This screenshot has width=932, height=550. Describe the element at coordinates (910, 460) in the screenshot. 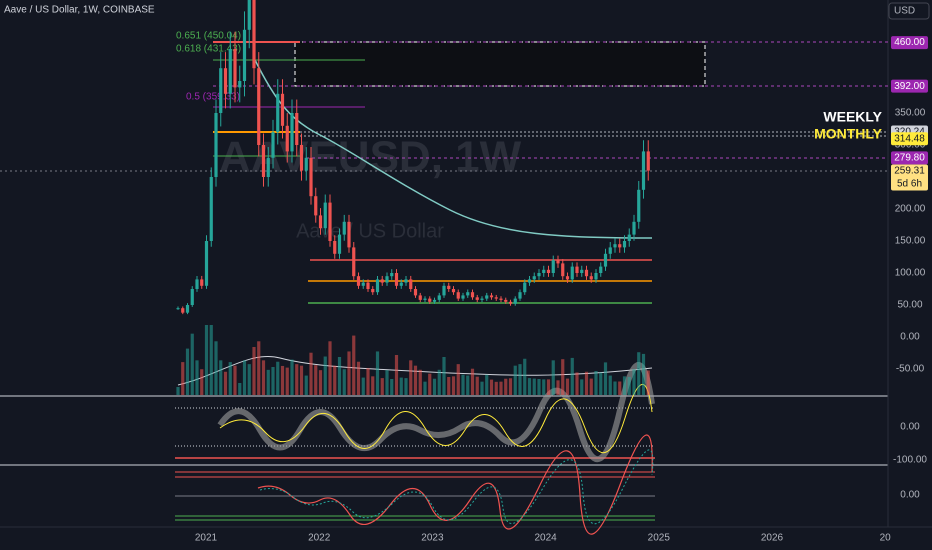

I see `osc-tick-label: -100.00` at that location.